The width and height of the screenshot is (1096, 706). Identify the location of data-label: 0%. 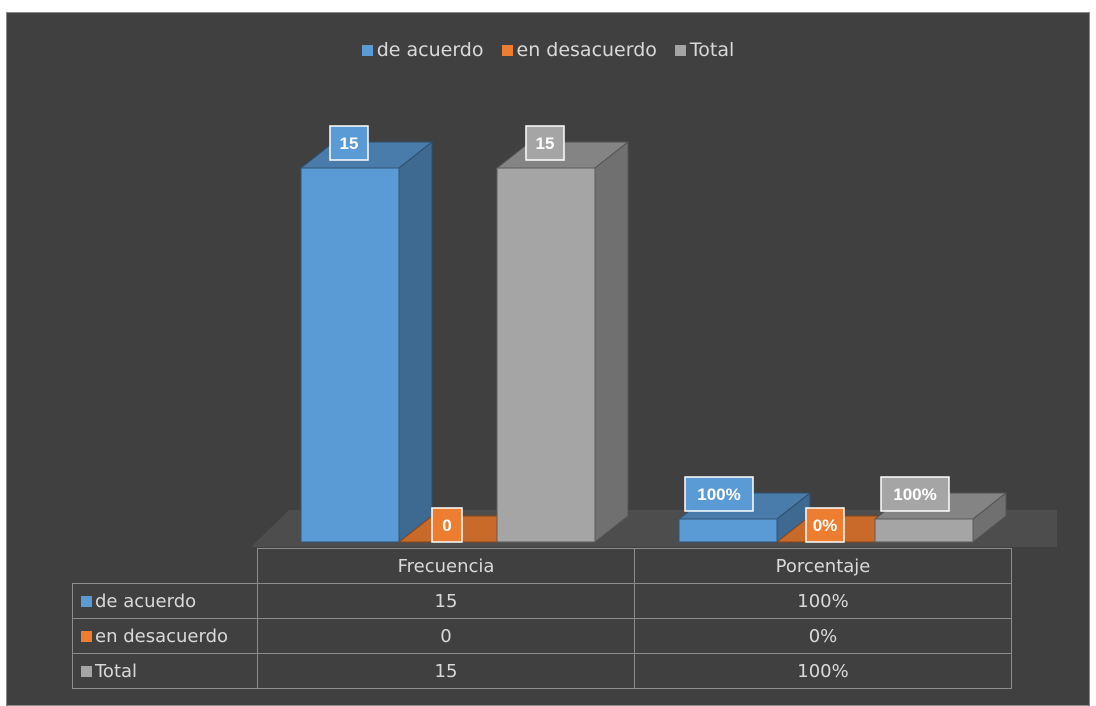
(825, 525).